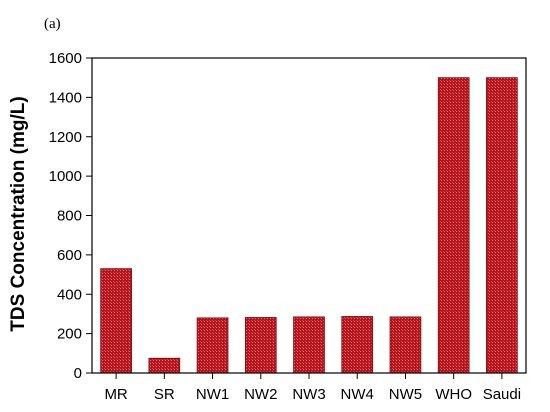 The width and height of the screenshot is (550, 412). Describe the element at coordinates (69, 294) in the screenshot. I see `y-tick-label: 400` at that location.